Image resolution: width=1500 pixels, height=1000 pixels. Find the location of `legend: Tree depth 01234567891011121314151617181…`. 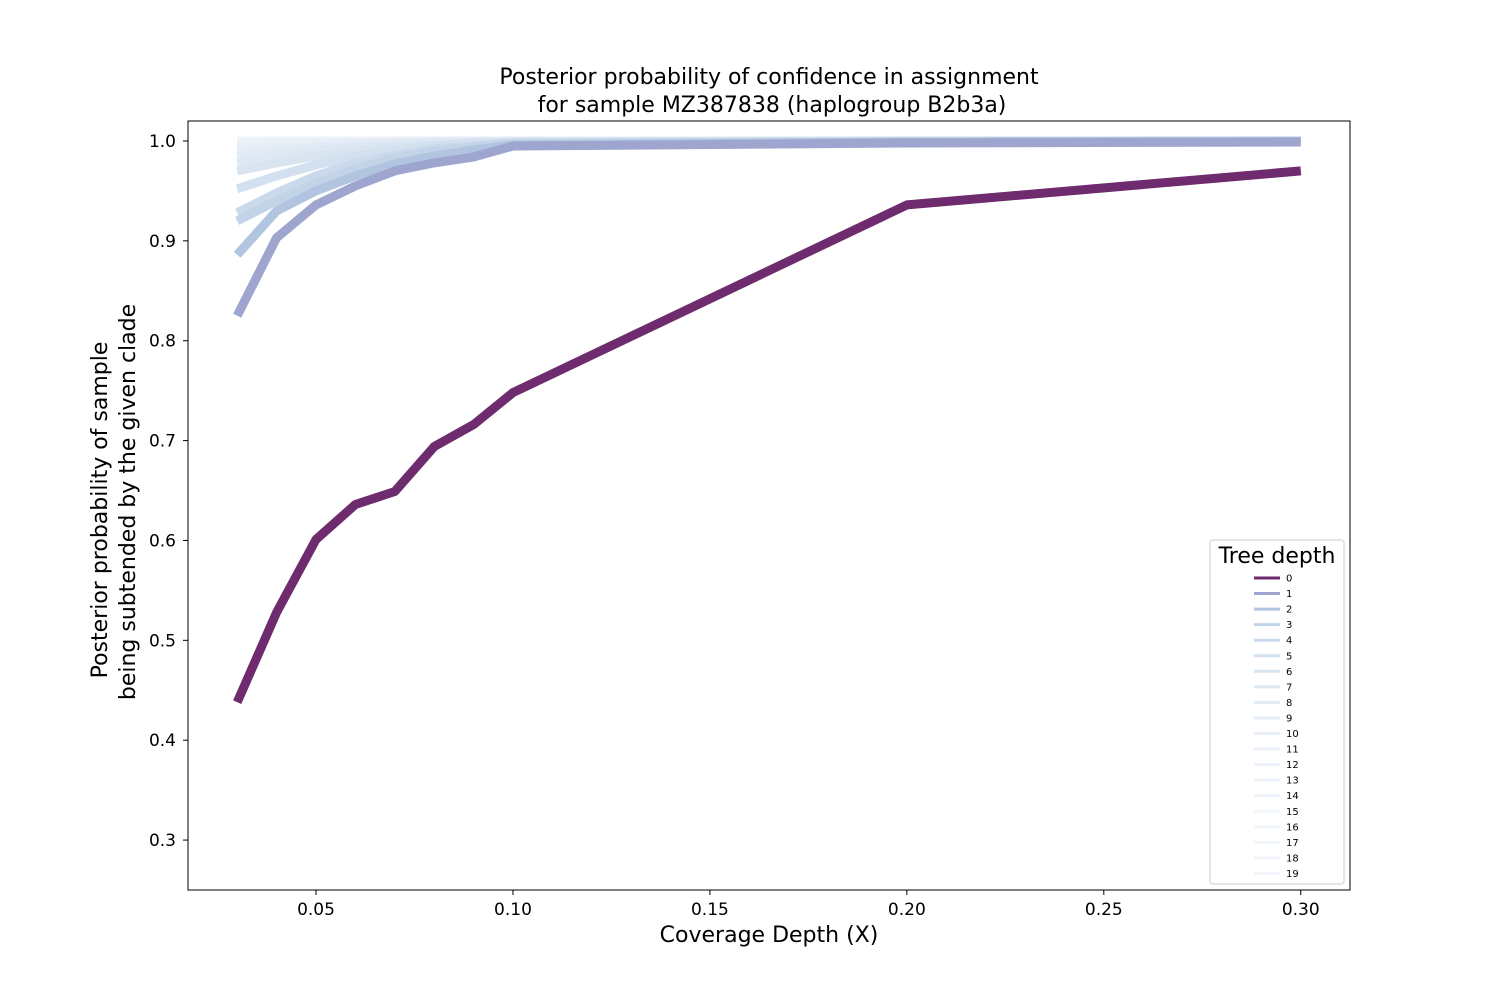

legend: Tree depth 01234567891011121314151617181… is located at coordinates (1277, 712).